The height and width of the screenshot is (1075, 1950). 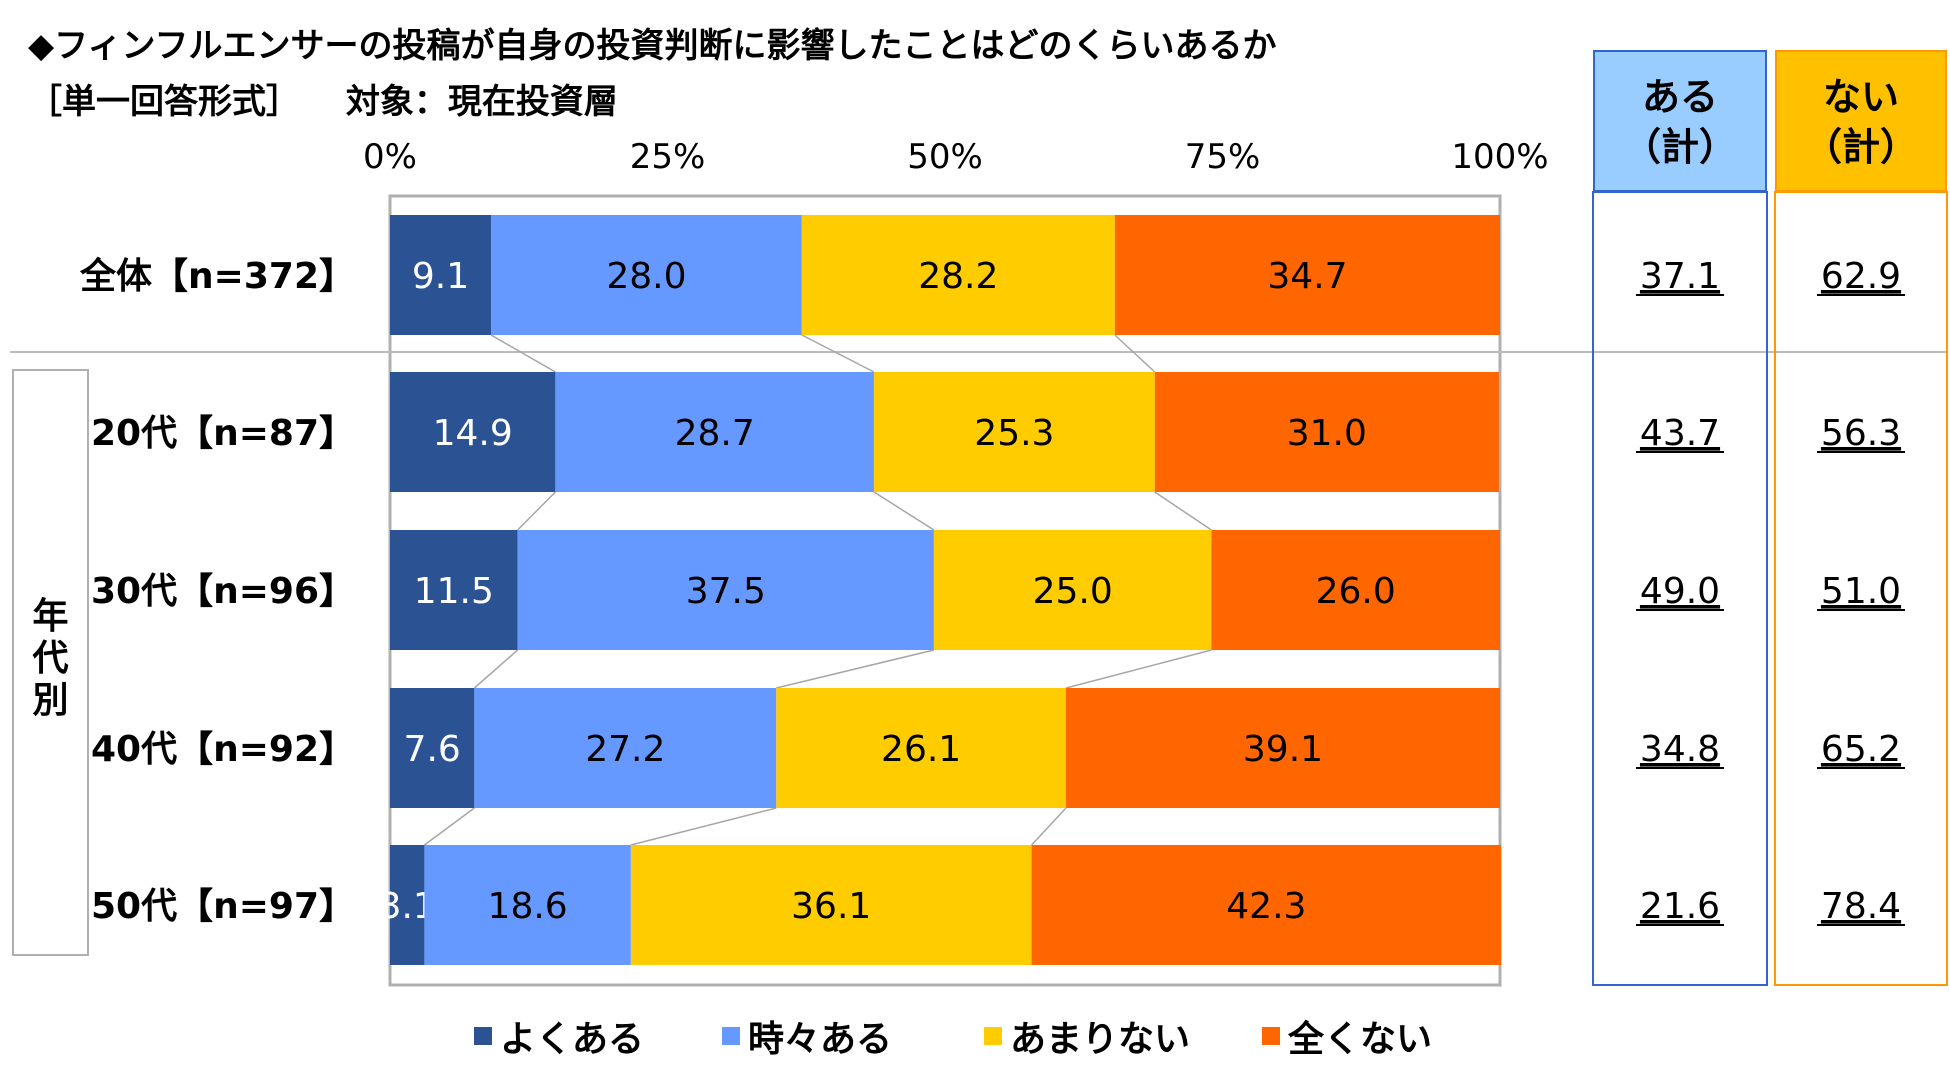 What do you see at coordinates (1223, 157) in the screenshot?
I see `x-tick-label-3: 75%` at bounding box center [1223, 157].